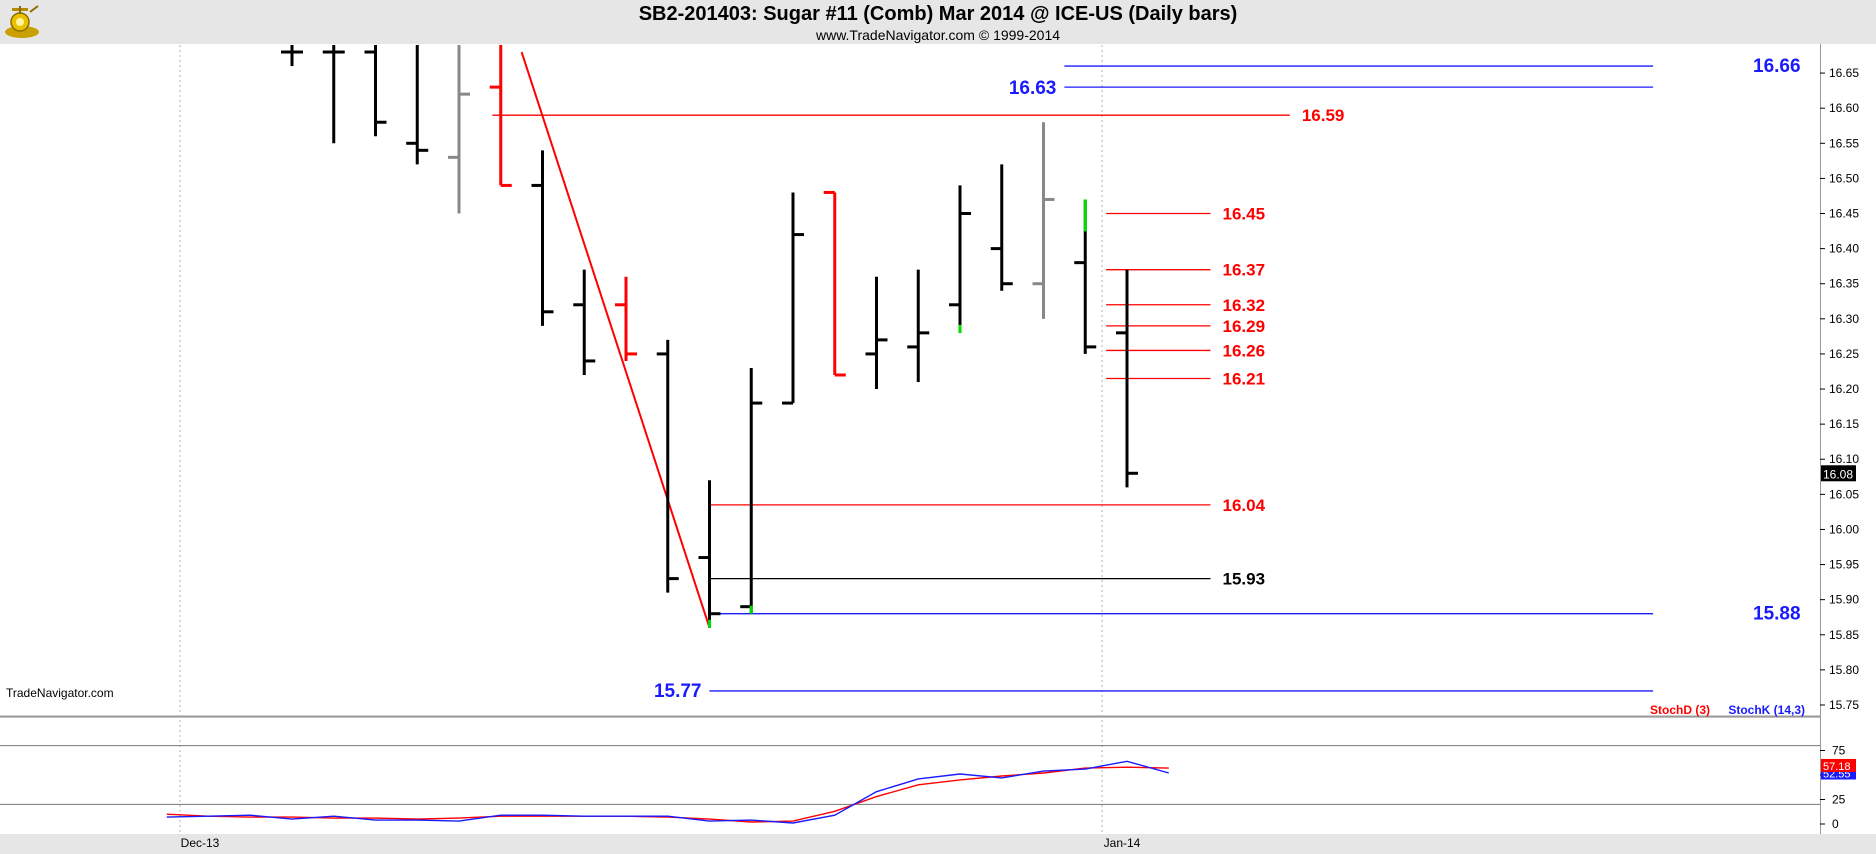 The image size is (1876, 854). Describe the element at coordinates (1323, 115) in the screenshot. I see `level-label: 16.59` at that location.